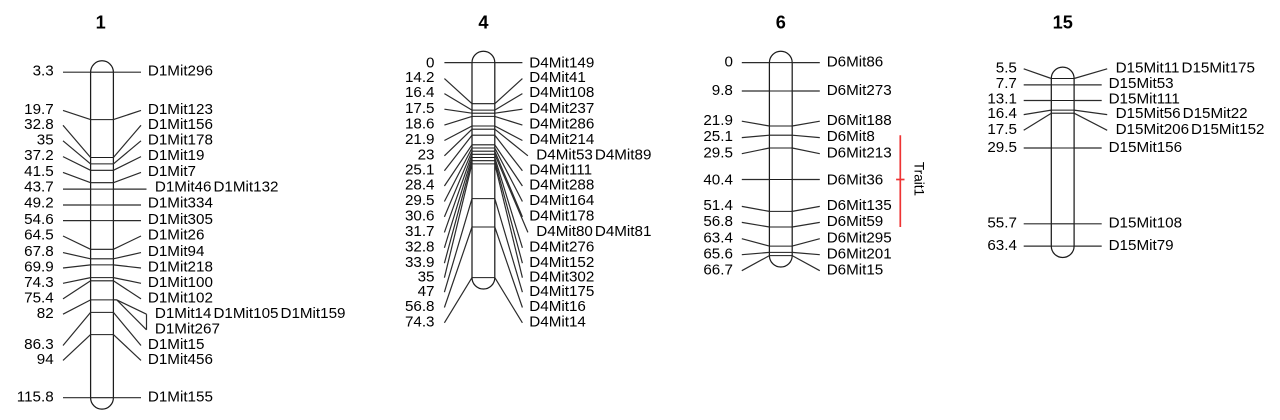  Describe the element at coordinates (187, 328) in the screenshot. I see `svg-text: D1Mit267` at that location.